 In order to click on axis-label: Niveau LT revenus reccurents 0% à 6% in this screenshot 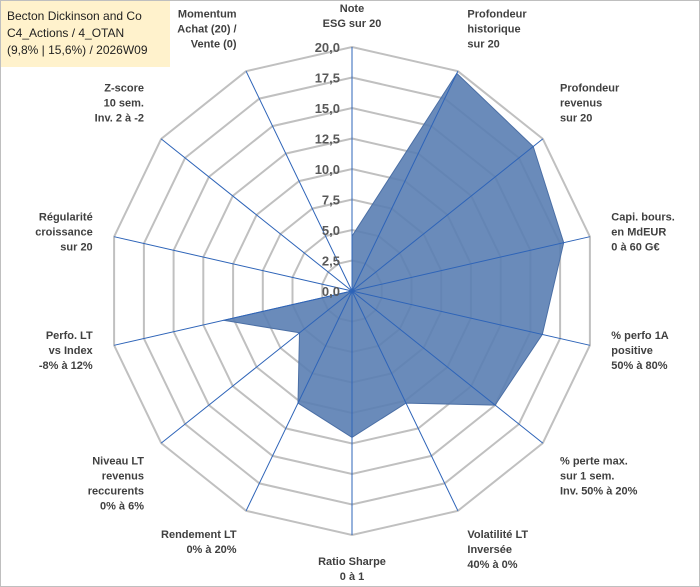, I will do `click(116, 483)`.